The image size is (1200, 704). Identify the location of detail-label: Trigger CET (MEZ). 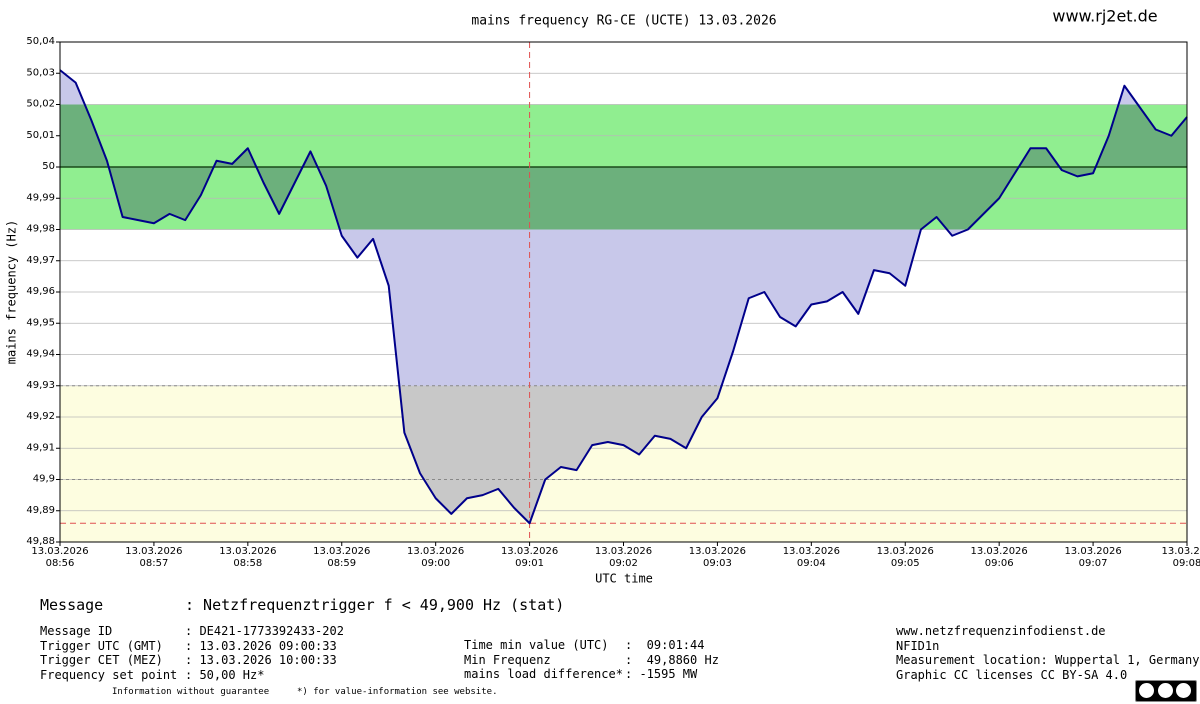
(101, 660).